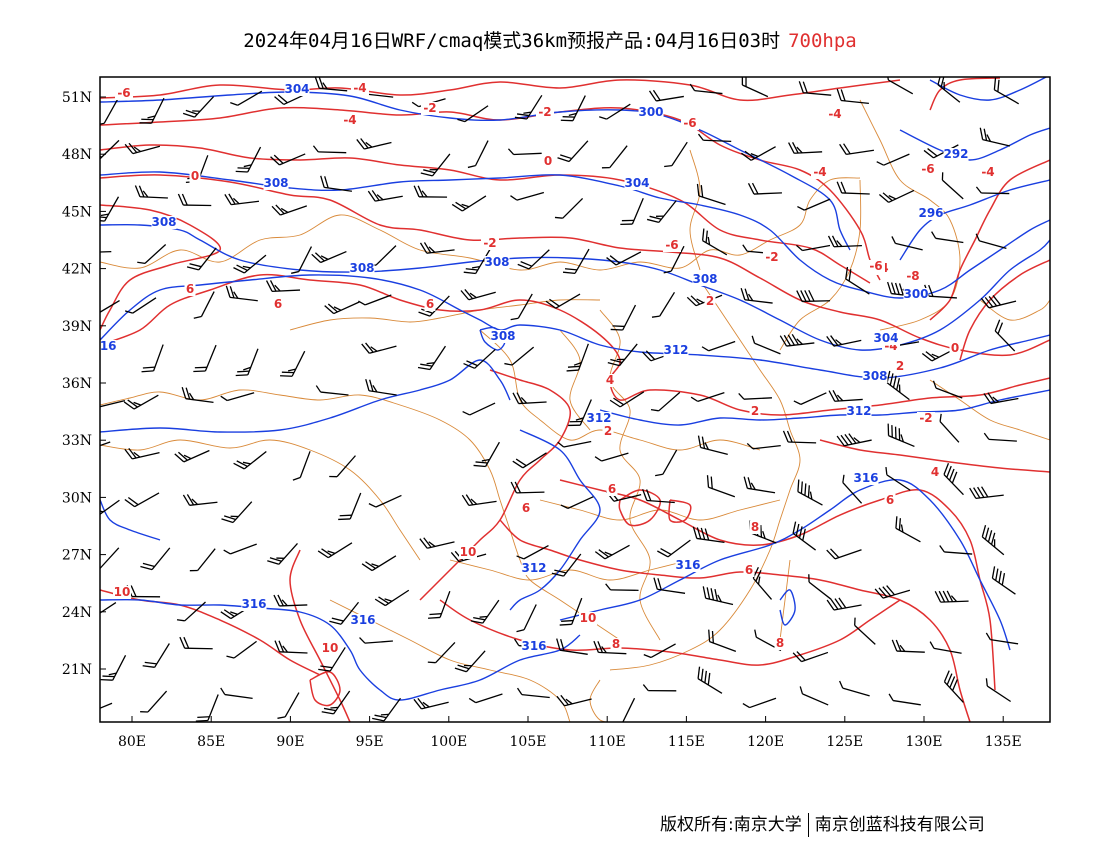  Describe the element at coordinates (765, 742) in the screenshot. I see `x-tick-label: 120E` at that location.